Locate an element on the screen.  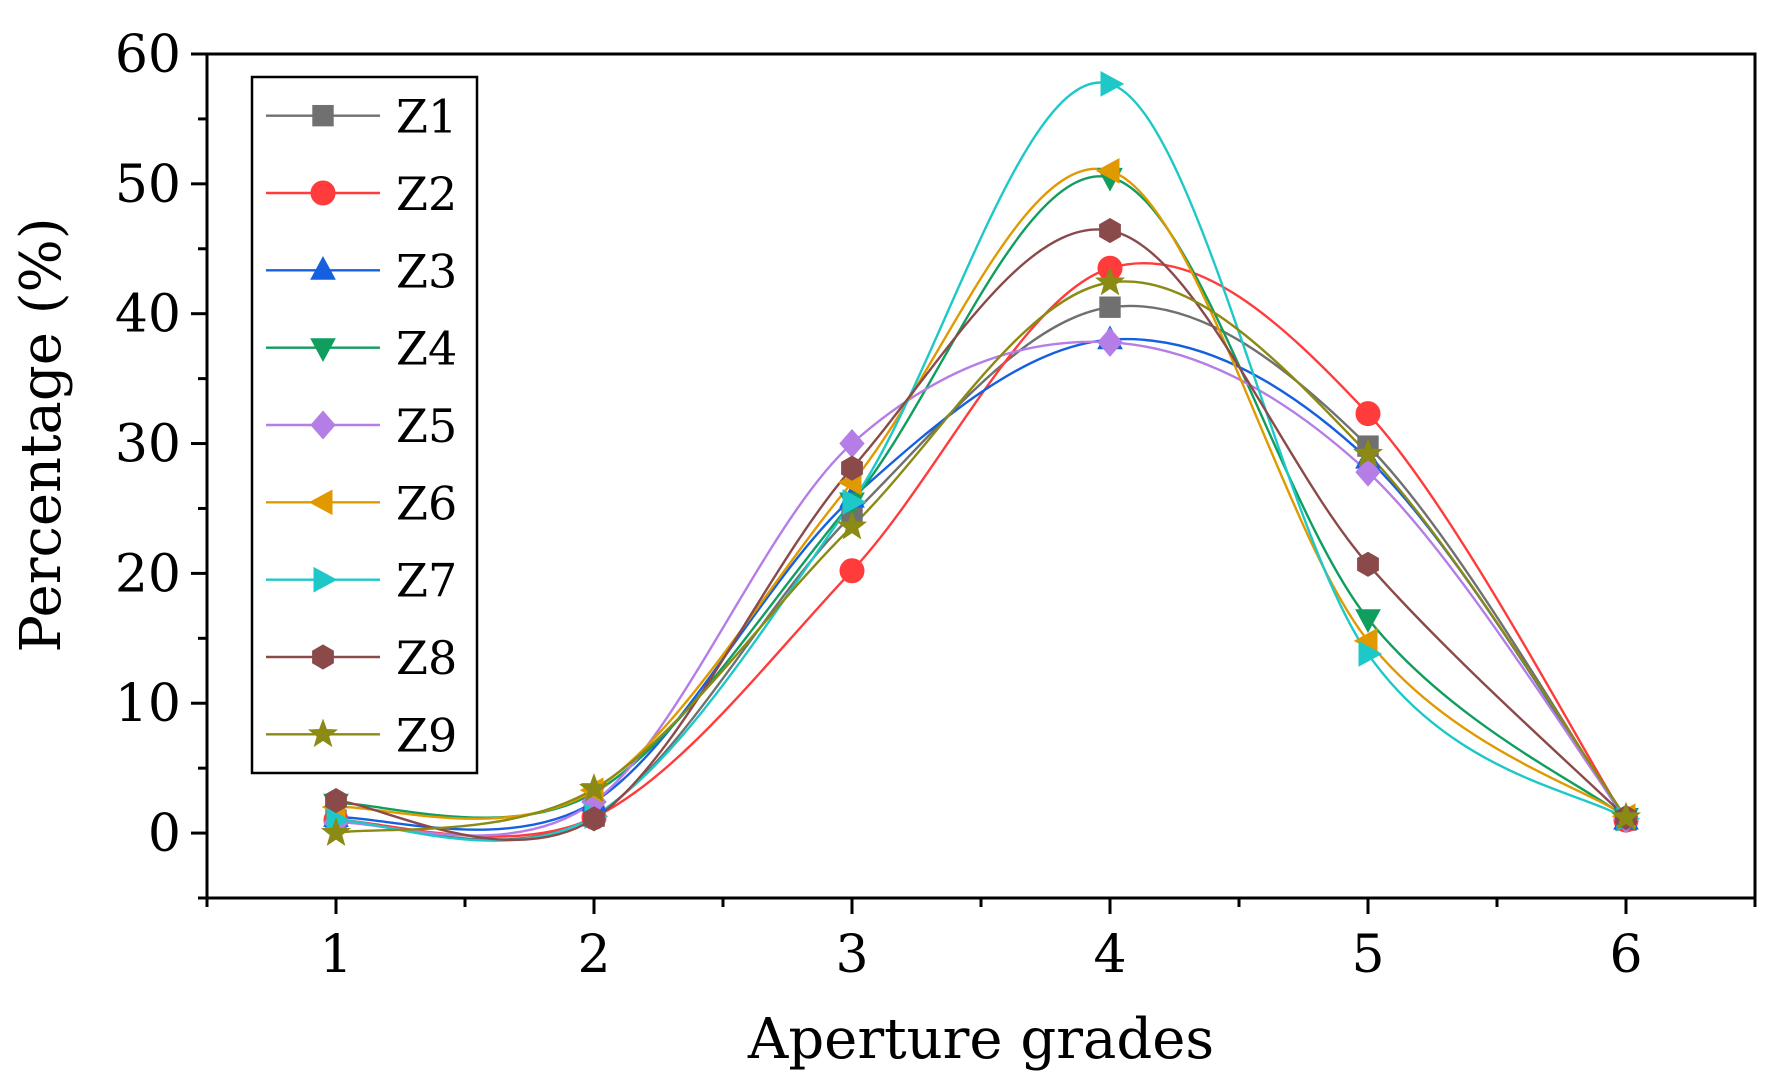
x-tick-label-3: 3 is located at coordinates (851, 955).